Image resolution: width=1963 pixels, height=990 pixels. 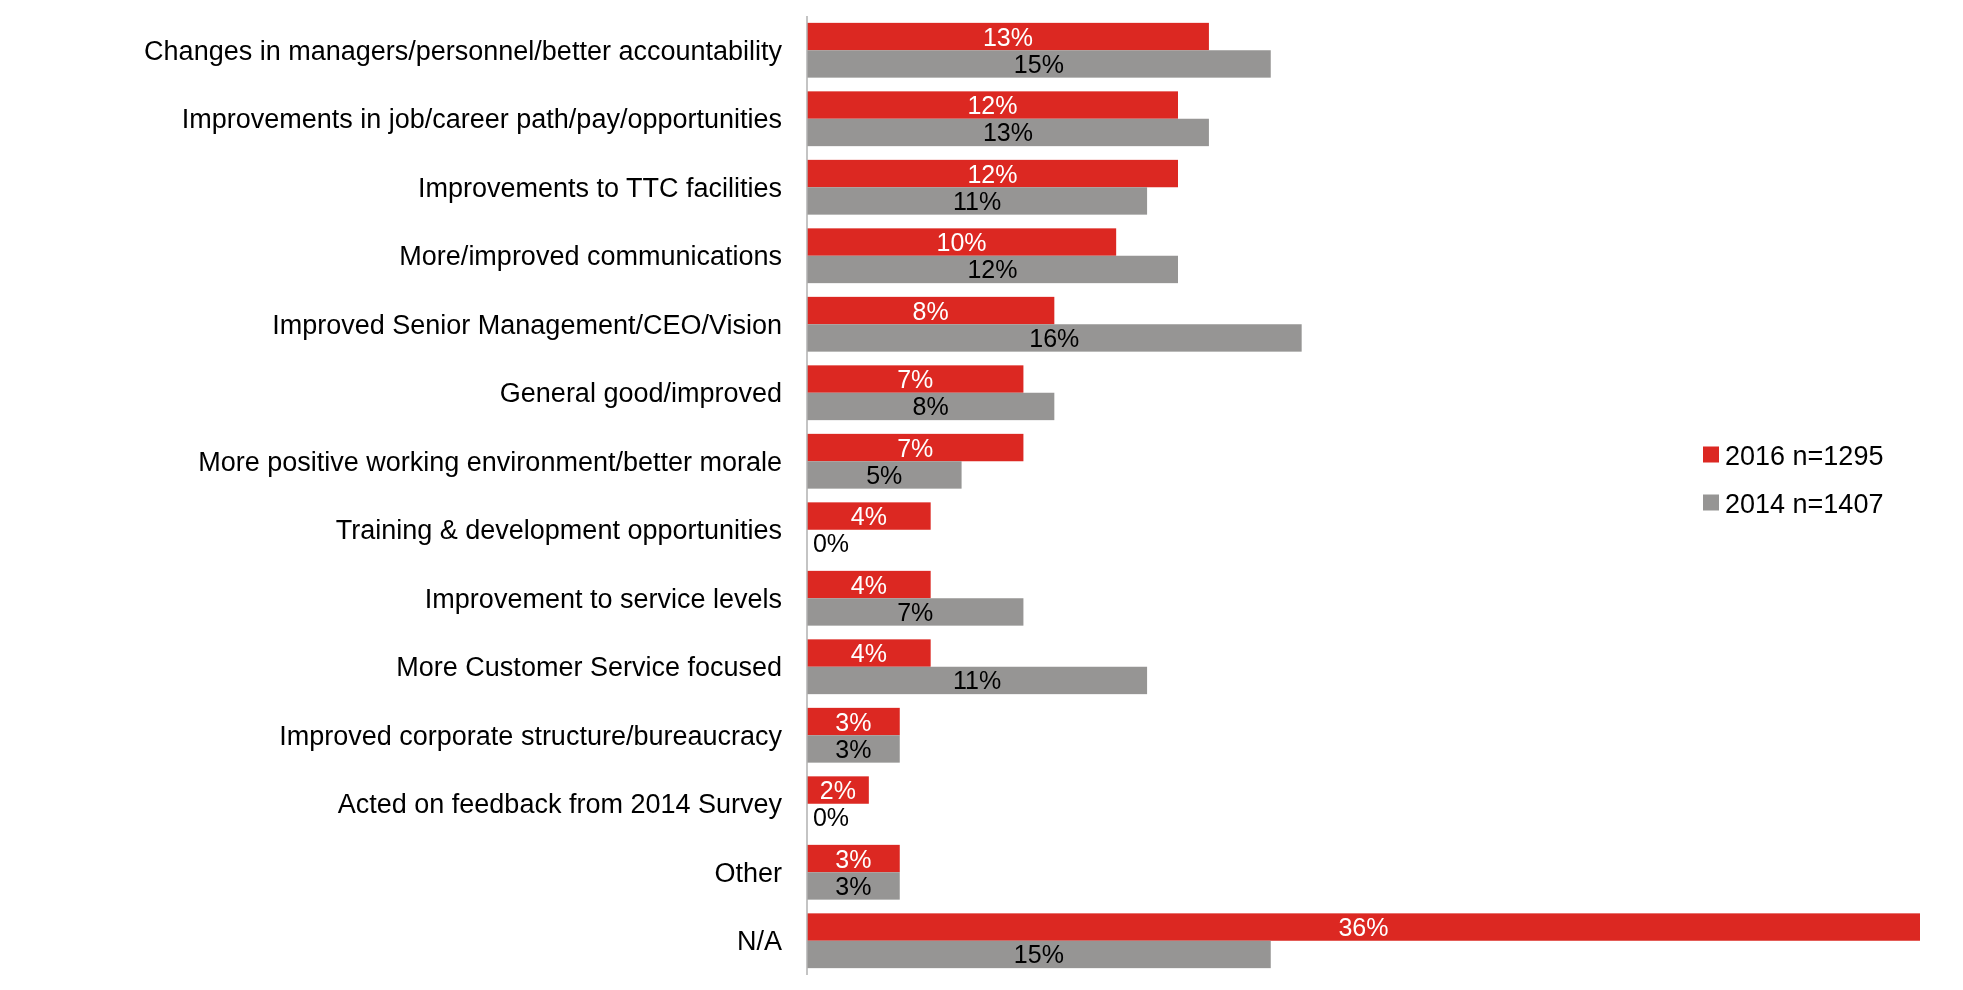 I want to click on data-label: 16%, so click(x=1054, y=337).